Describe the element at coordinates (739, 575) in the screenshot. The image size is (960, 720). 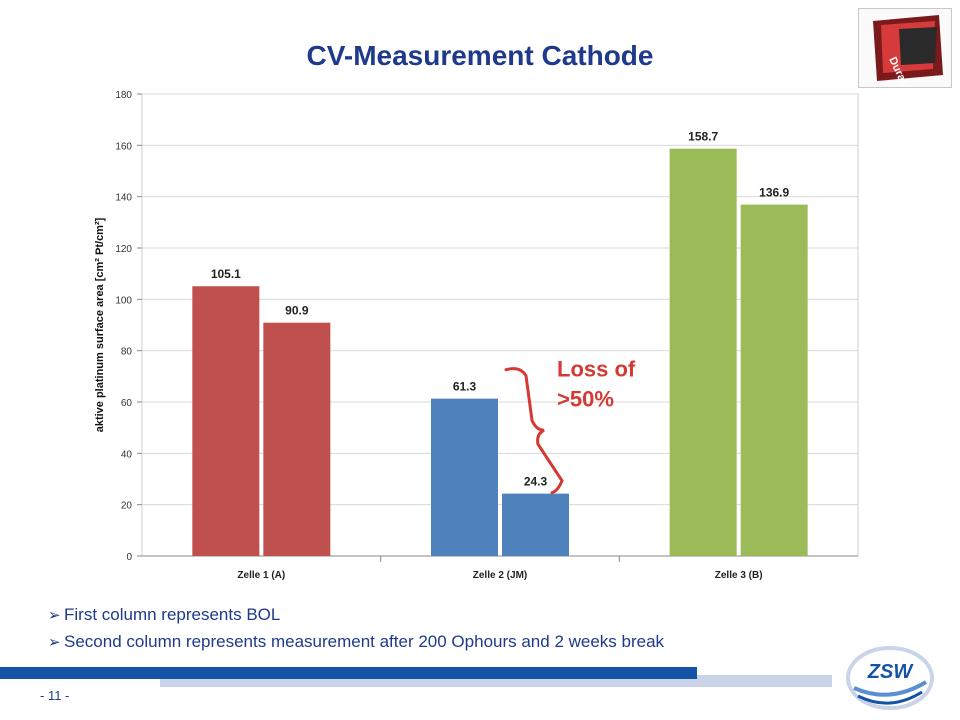
I see `x-tick-label: Zelle 3 (B)` at that location.